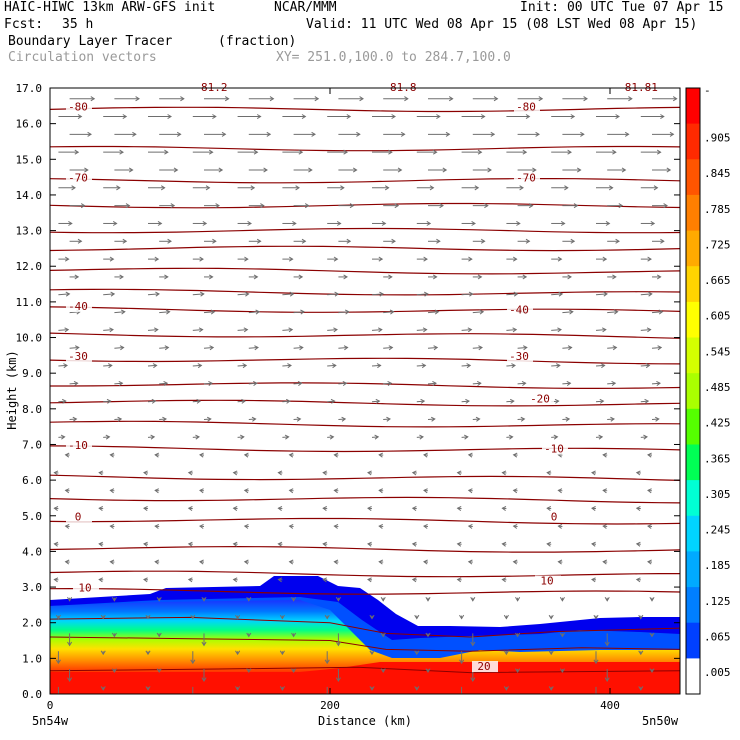  I want to click on y-tick-label: 8.0, so click(32, 409).